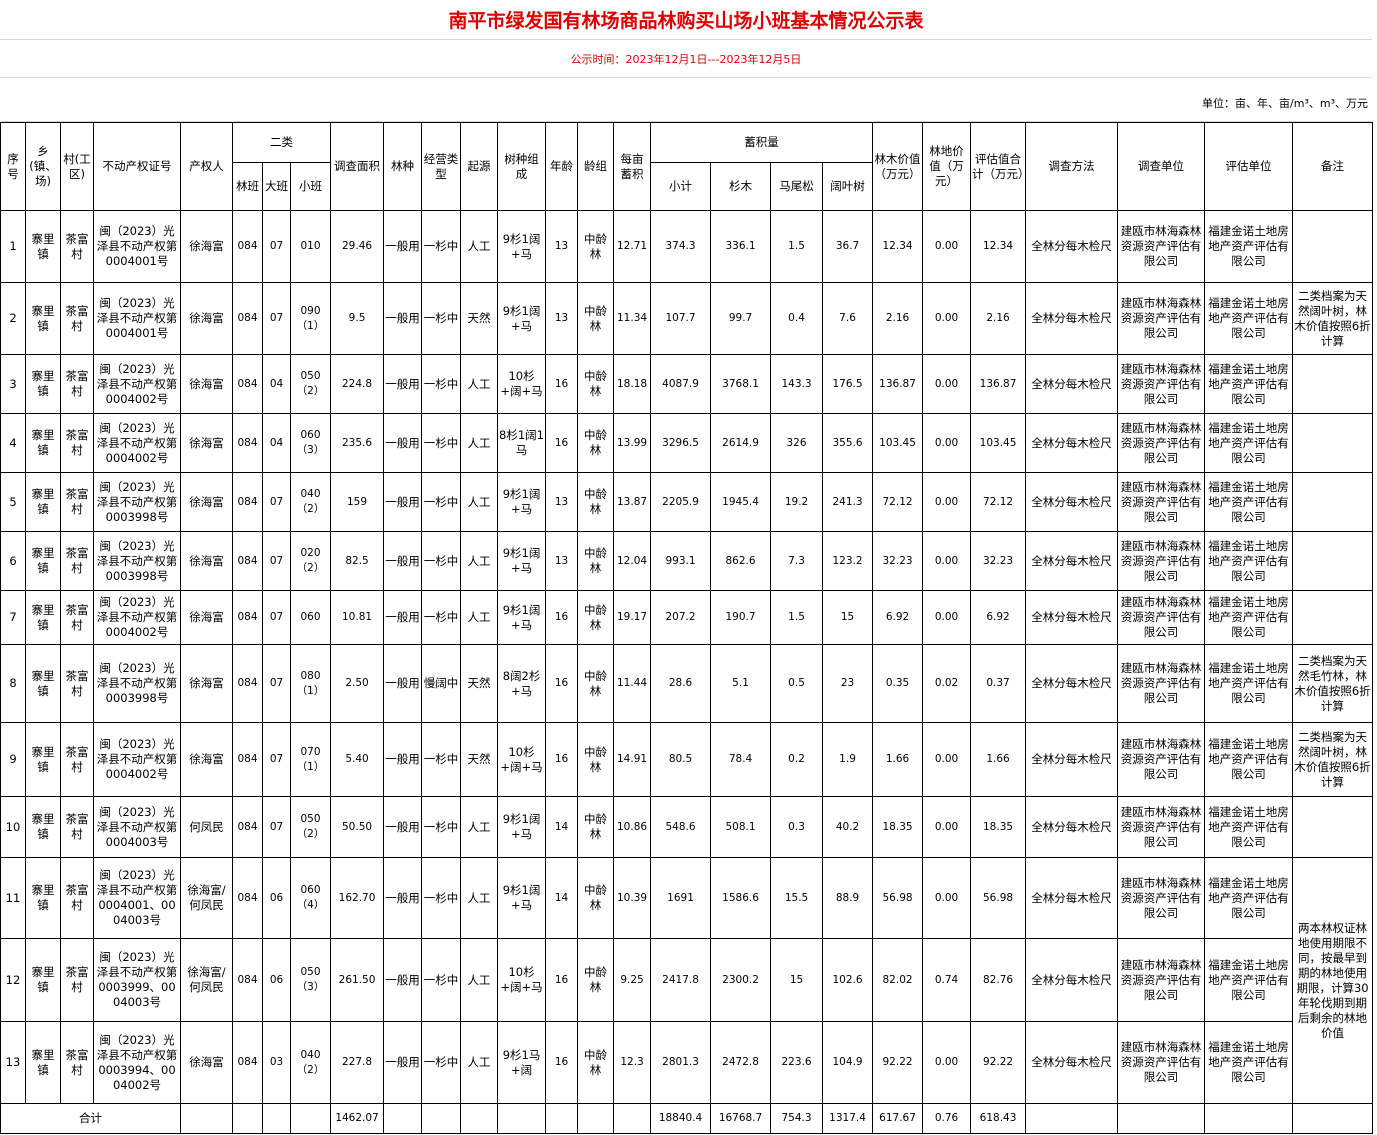  What do you see at coordinates (1333, 318) in the screenshot?
I see `remark: 二类档案为天然阔叶树，林木价值按照6折计算` at bounding box center [1333, 318].